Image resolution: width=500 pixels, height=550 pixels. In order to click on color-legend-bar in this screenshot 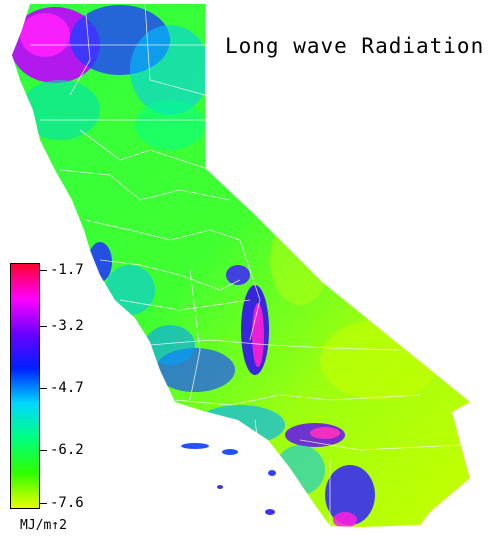, I will do `click(25, 386)`.